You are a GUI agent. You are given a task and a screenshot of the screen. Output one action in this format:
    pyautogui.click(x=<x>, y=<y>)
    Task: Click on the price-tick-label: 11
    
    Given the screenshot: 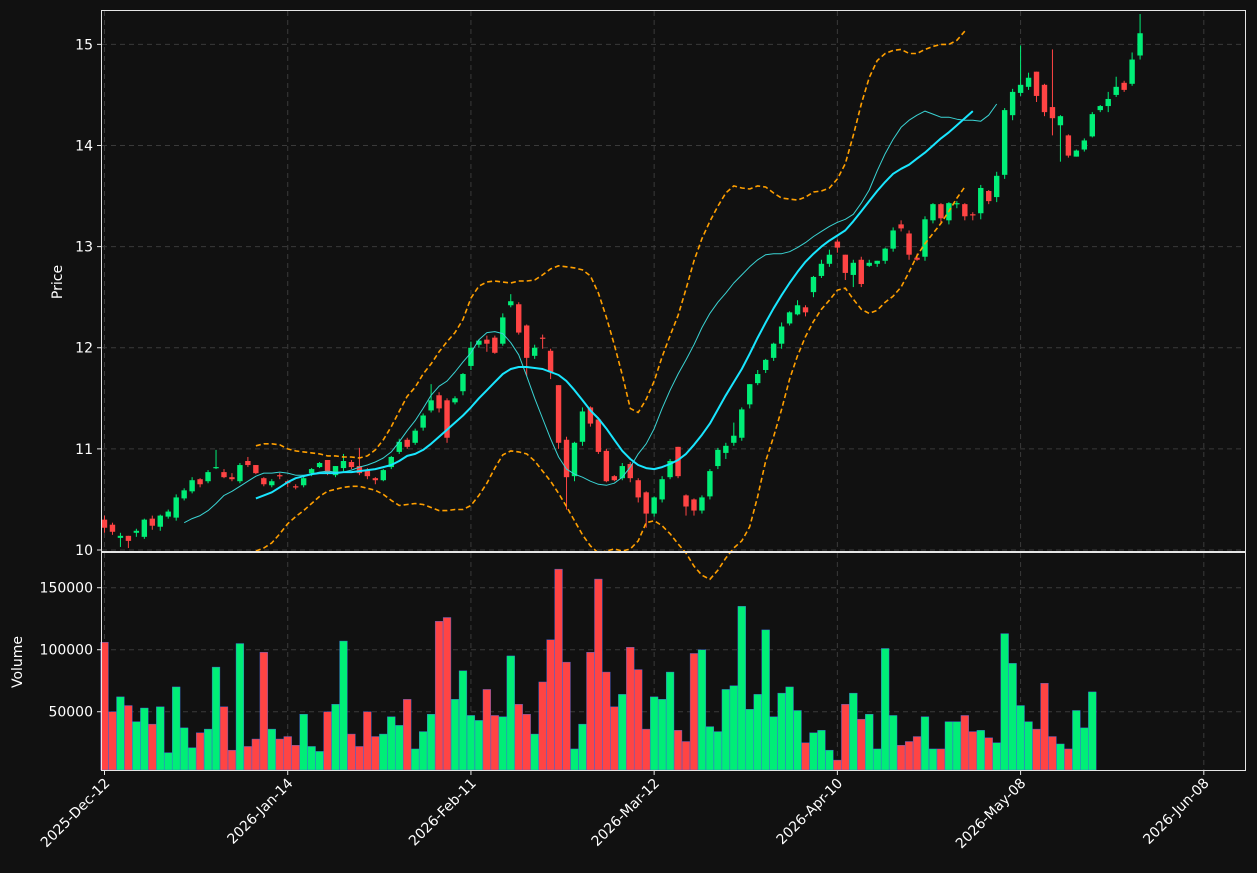 What is the action you would take?
    pyautogui.click(x=84, y=450)
    